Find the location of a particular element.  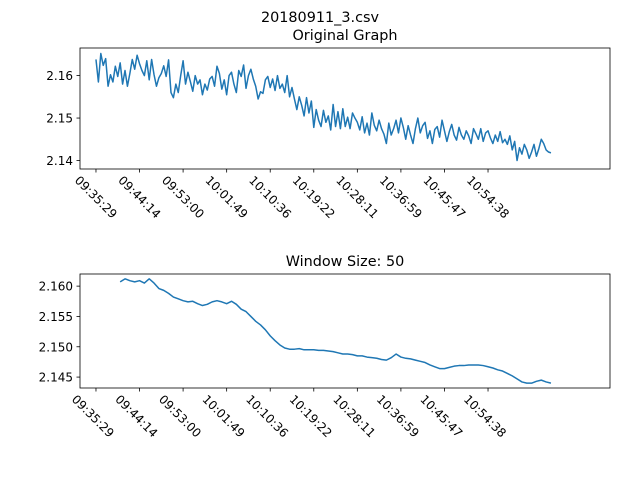

chart-title: Window Size: 50 is located at coordinates (345, 262).